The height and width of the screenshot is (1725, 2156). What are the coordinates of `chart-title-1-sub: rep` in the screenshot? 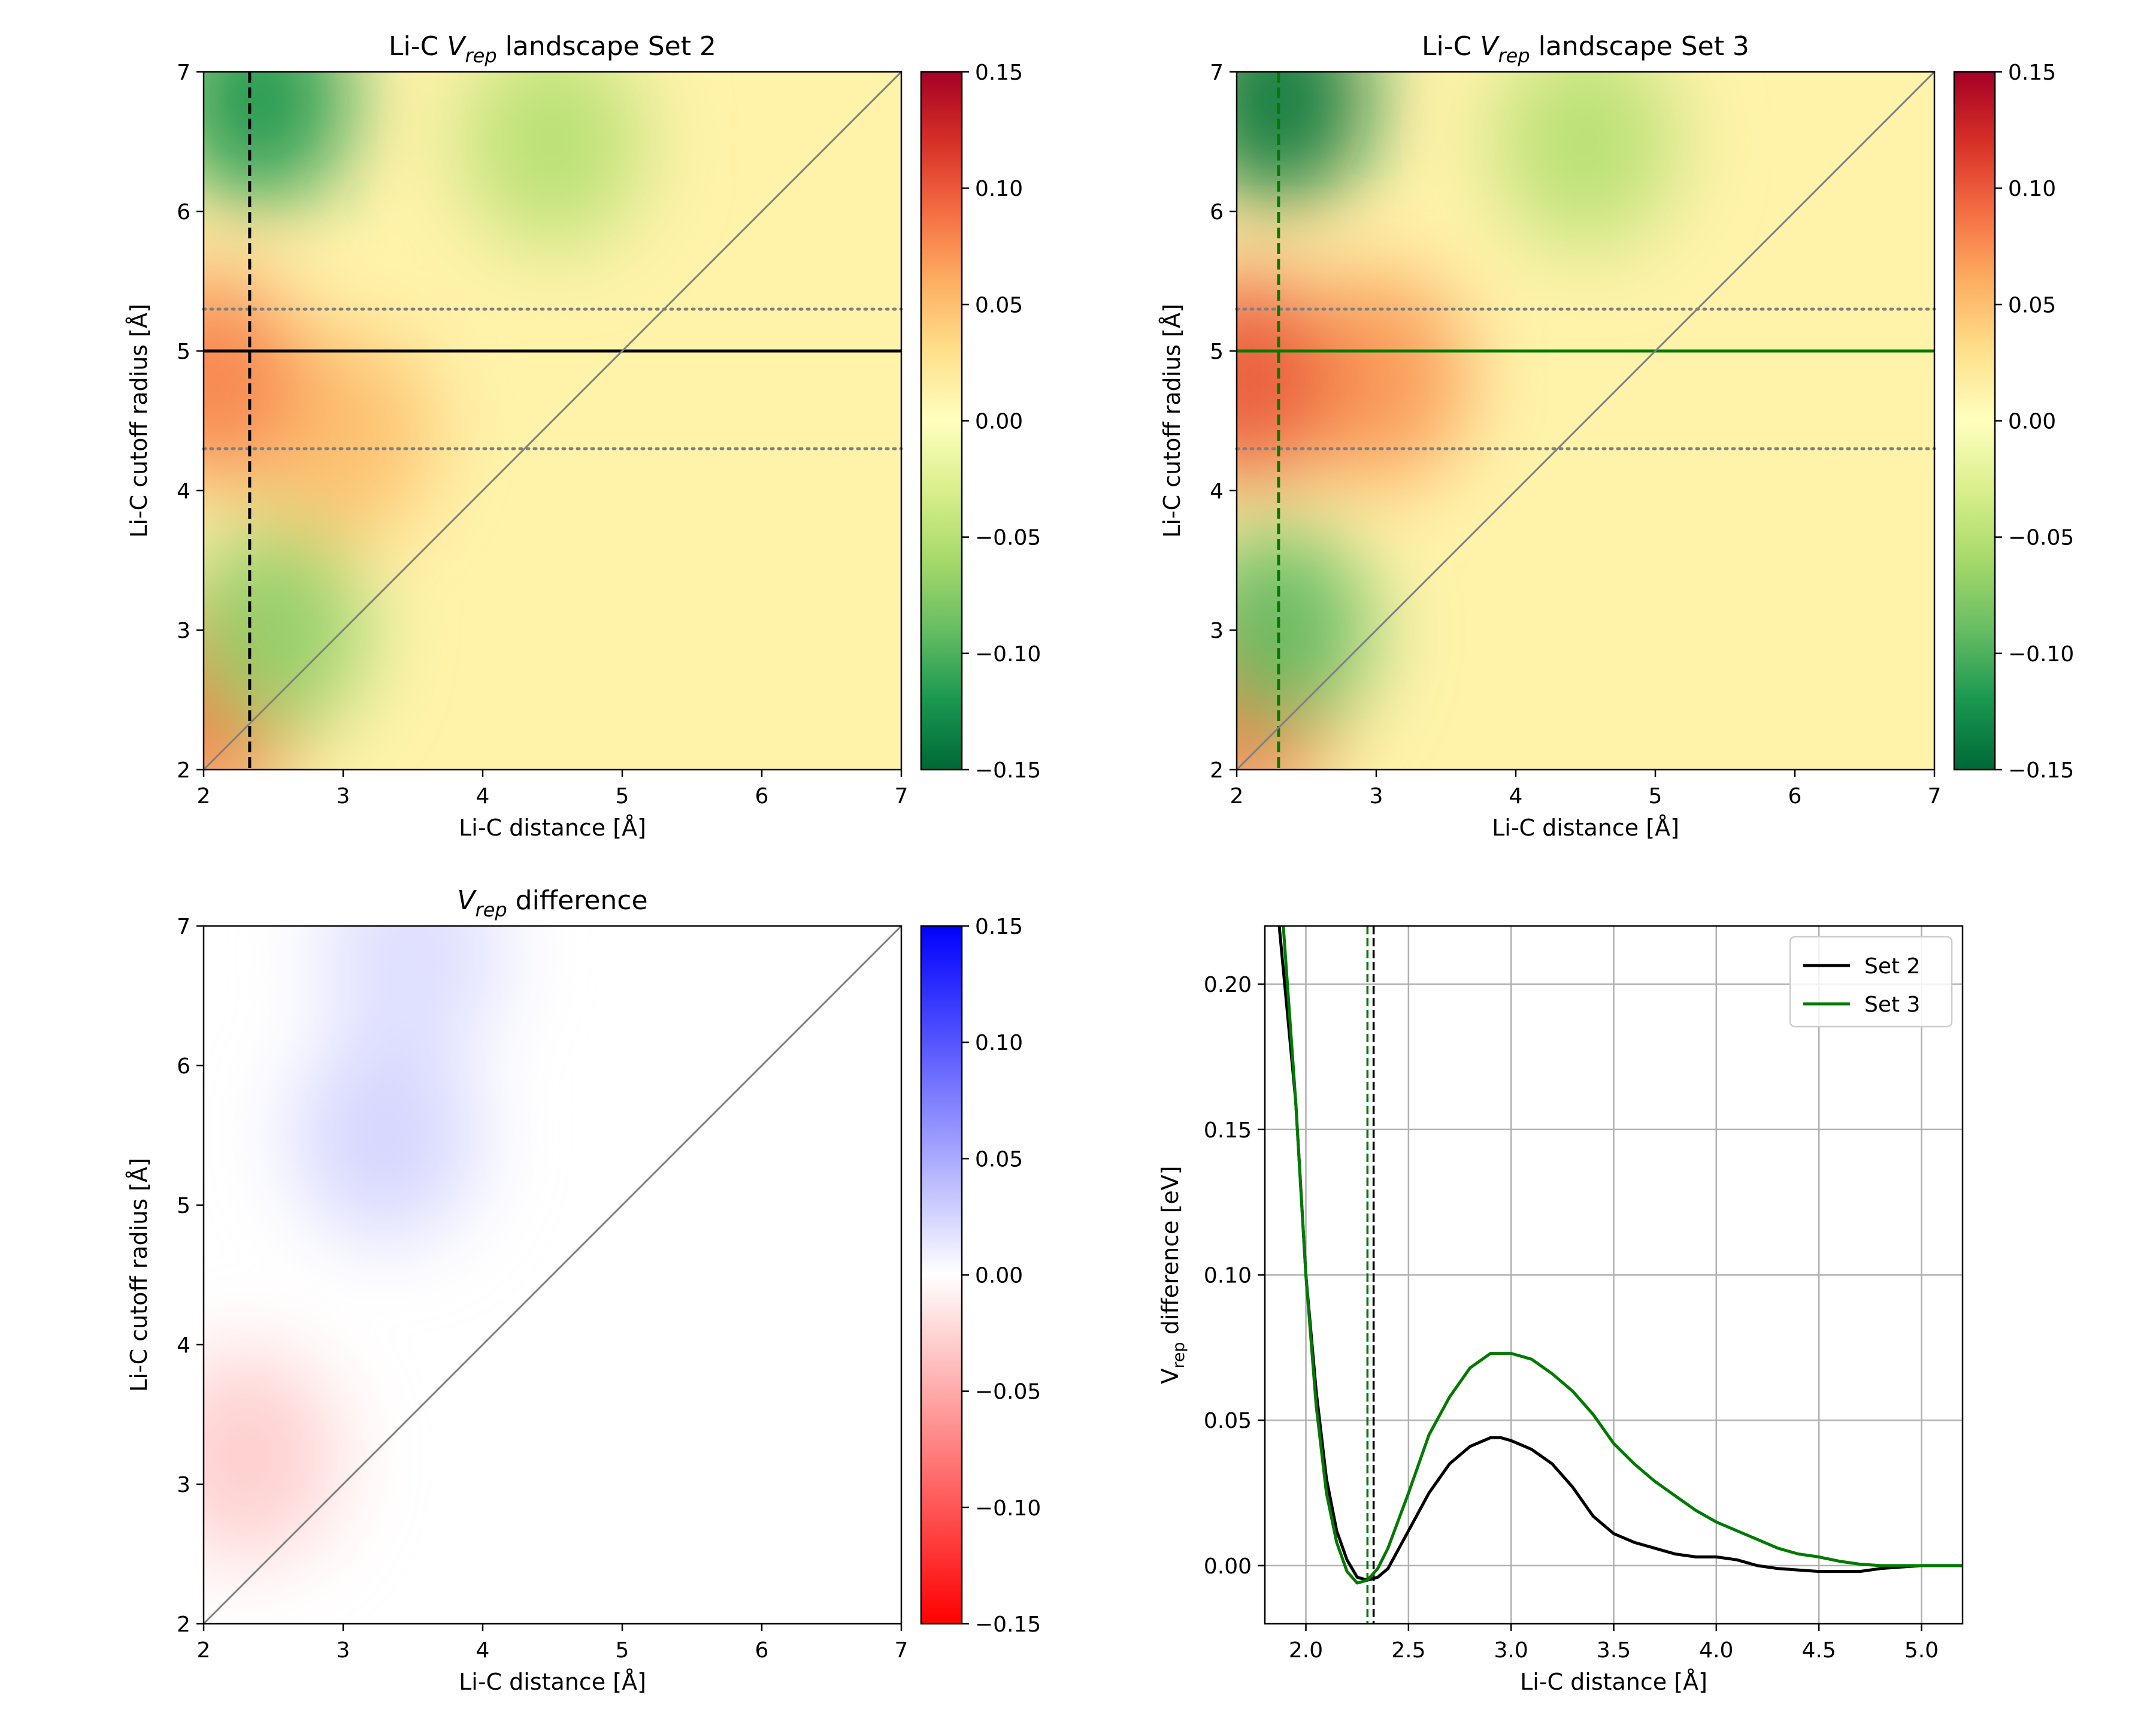 It's located at (480, 55).